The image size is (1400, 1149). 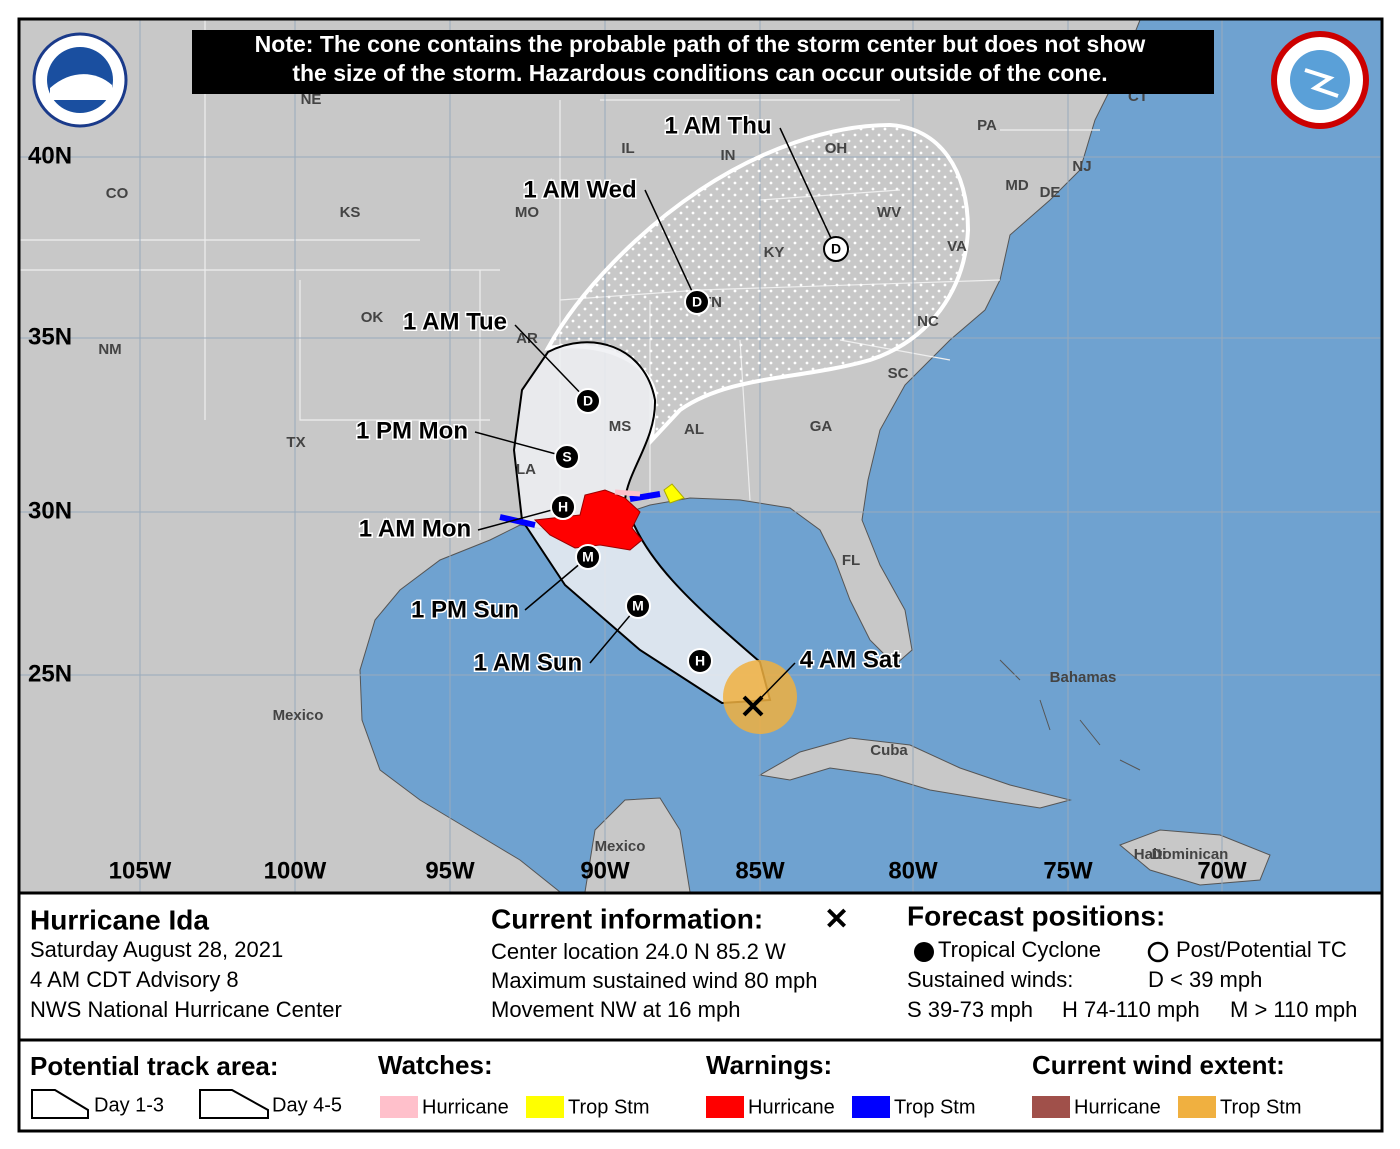 What do you see at coordinates (970, 1009) in the screenshot?
I see `forecast-key: S 39-73 mph` at bounding box center [970, 1009].